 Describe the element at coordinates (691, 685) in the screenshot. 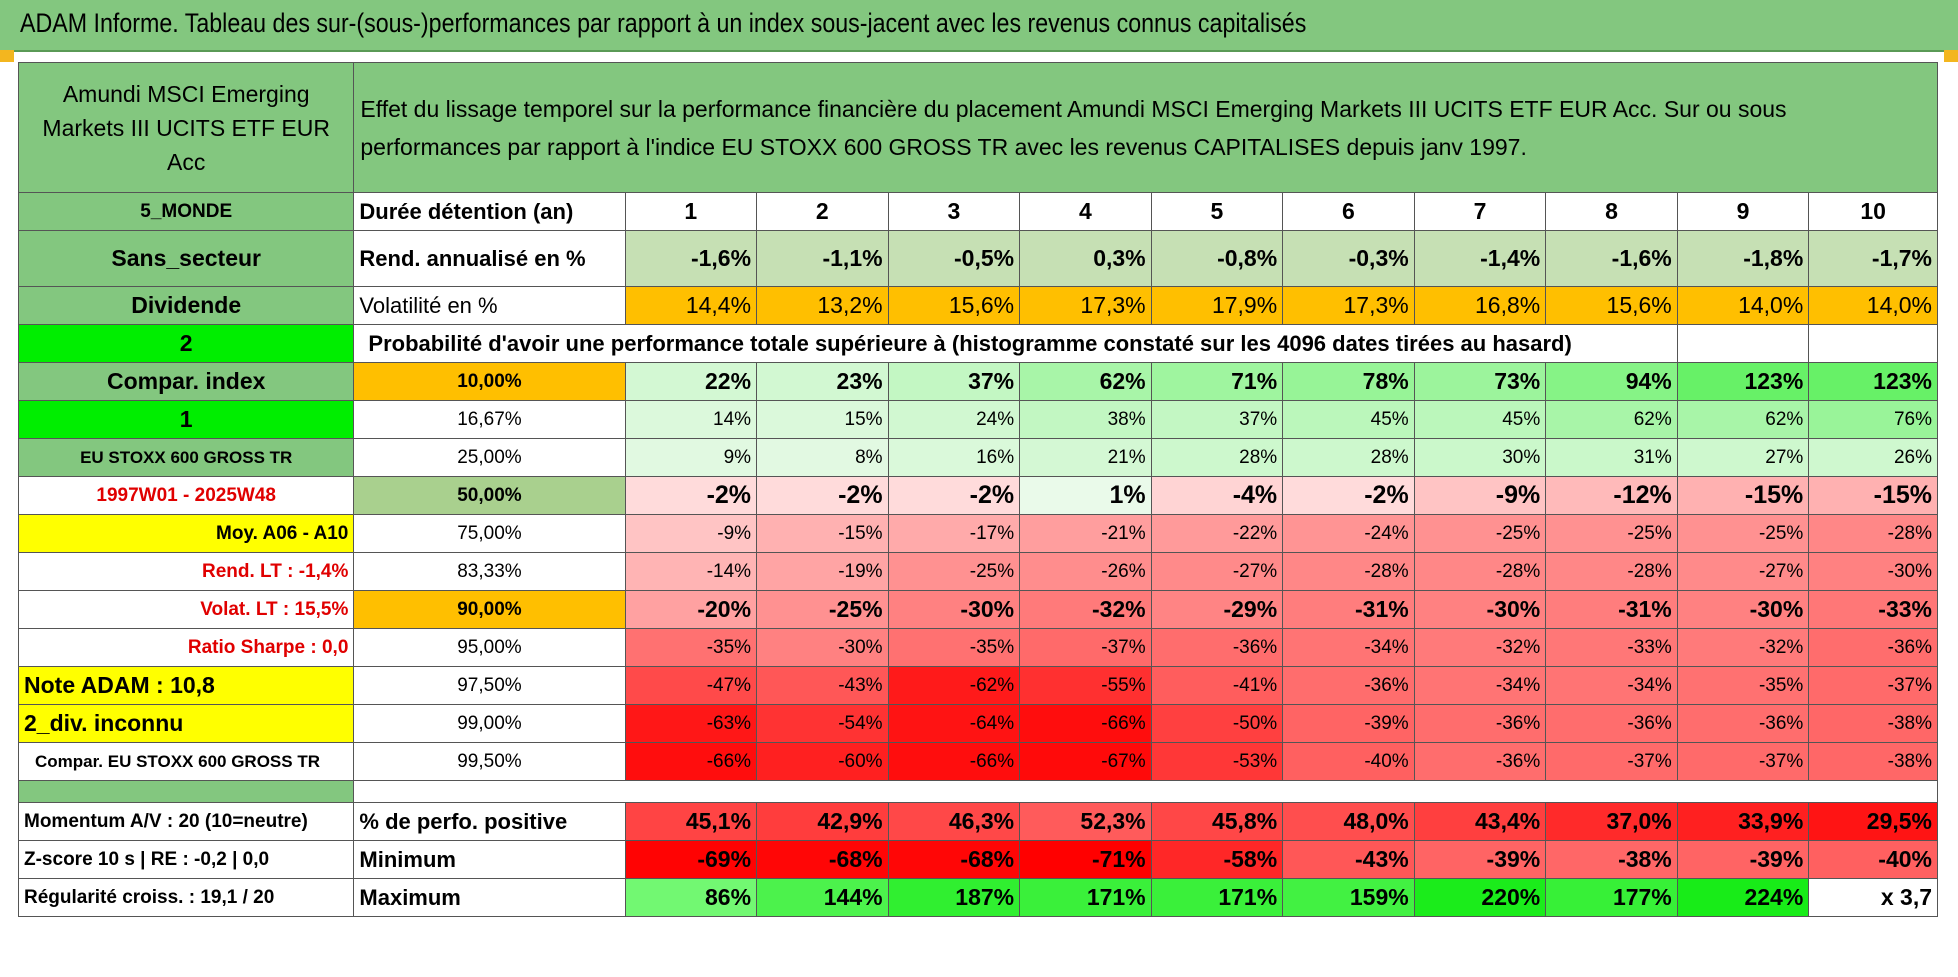

I see `value-cell: -47%` at that location.